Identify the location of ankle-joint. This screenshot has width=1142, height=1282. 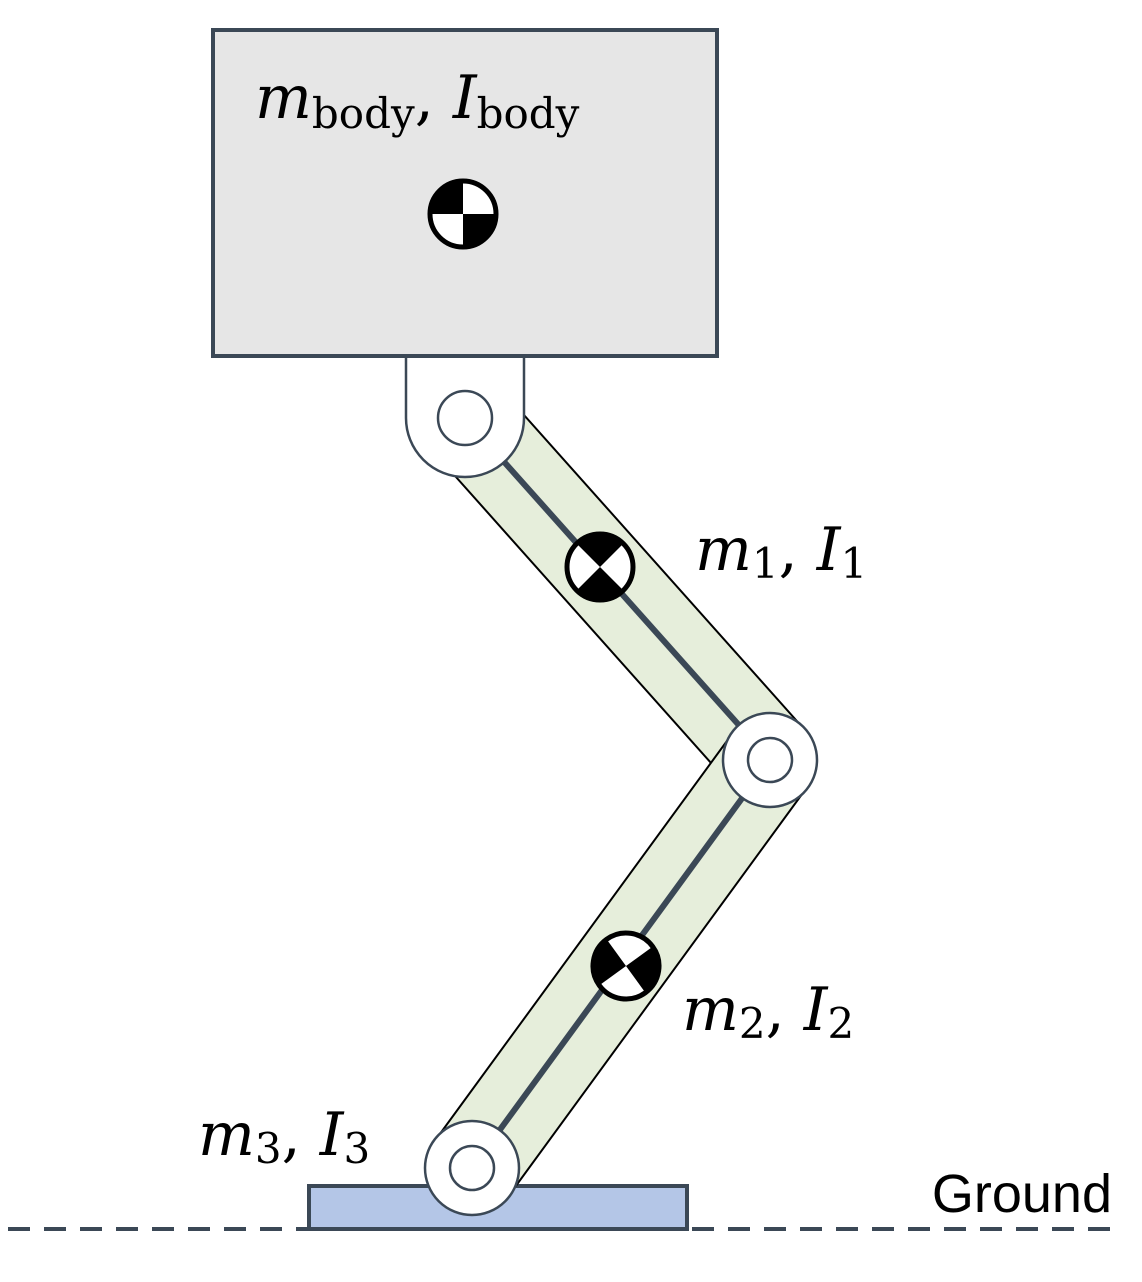
(472, 1168).